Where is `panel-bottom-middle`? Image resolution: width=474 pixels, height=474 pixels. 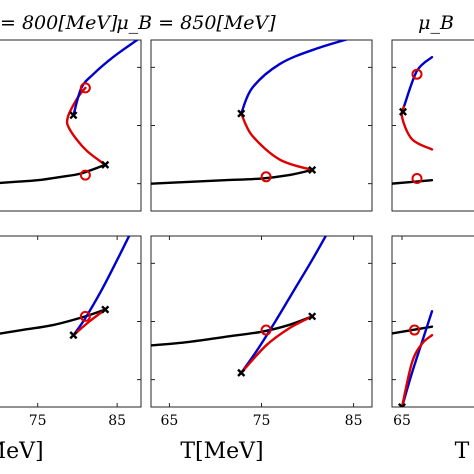 panel-bottom-middle is located at coordinates (239, 306).